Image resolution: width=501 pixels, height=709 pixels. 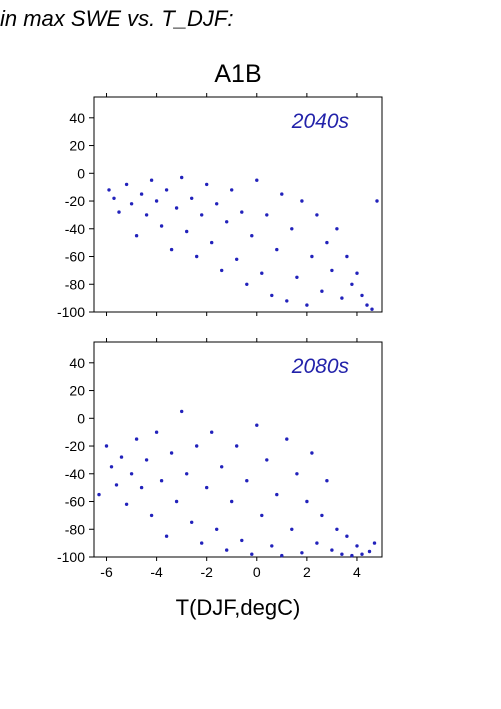 What do you see at coordinates (106, 572) in the screenshot?
I see `x-tick-label: -6` at bounding box center [106, 572].